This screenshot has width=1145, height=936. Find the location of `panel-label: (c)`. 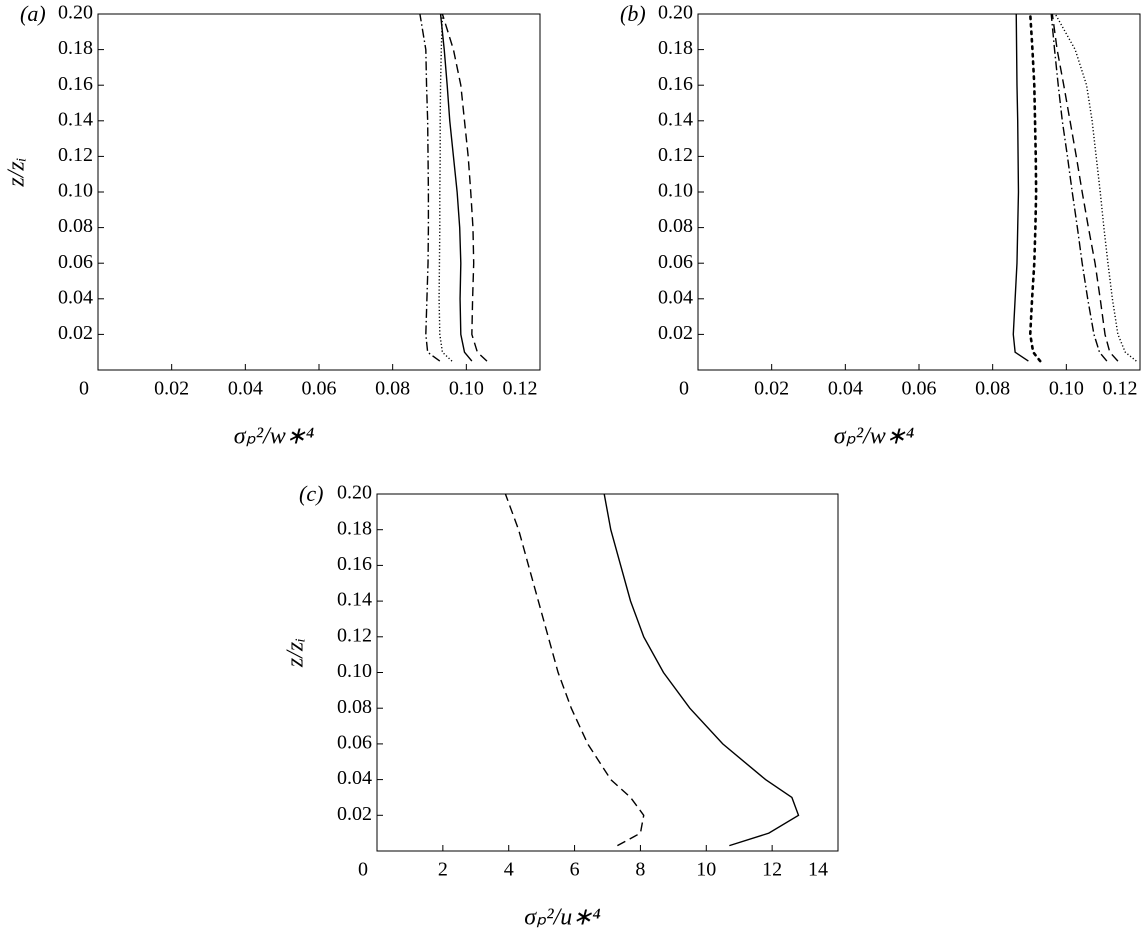

panel-label: (c) is located at coordinates (311, 493).